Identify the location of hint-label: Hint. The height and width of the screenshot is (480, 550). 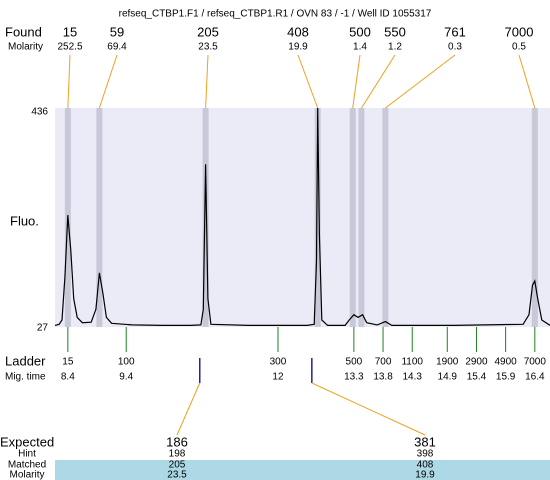
(27, 454).